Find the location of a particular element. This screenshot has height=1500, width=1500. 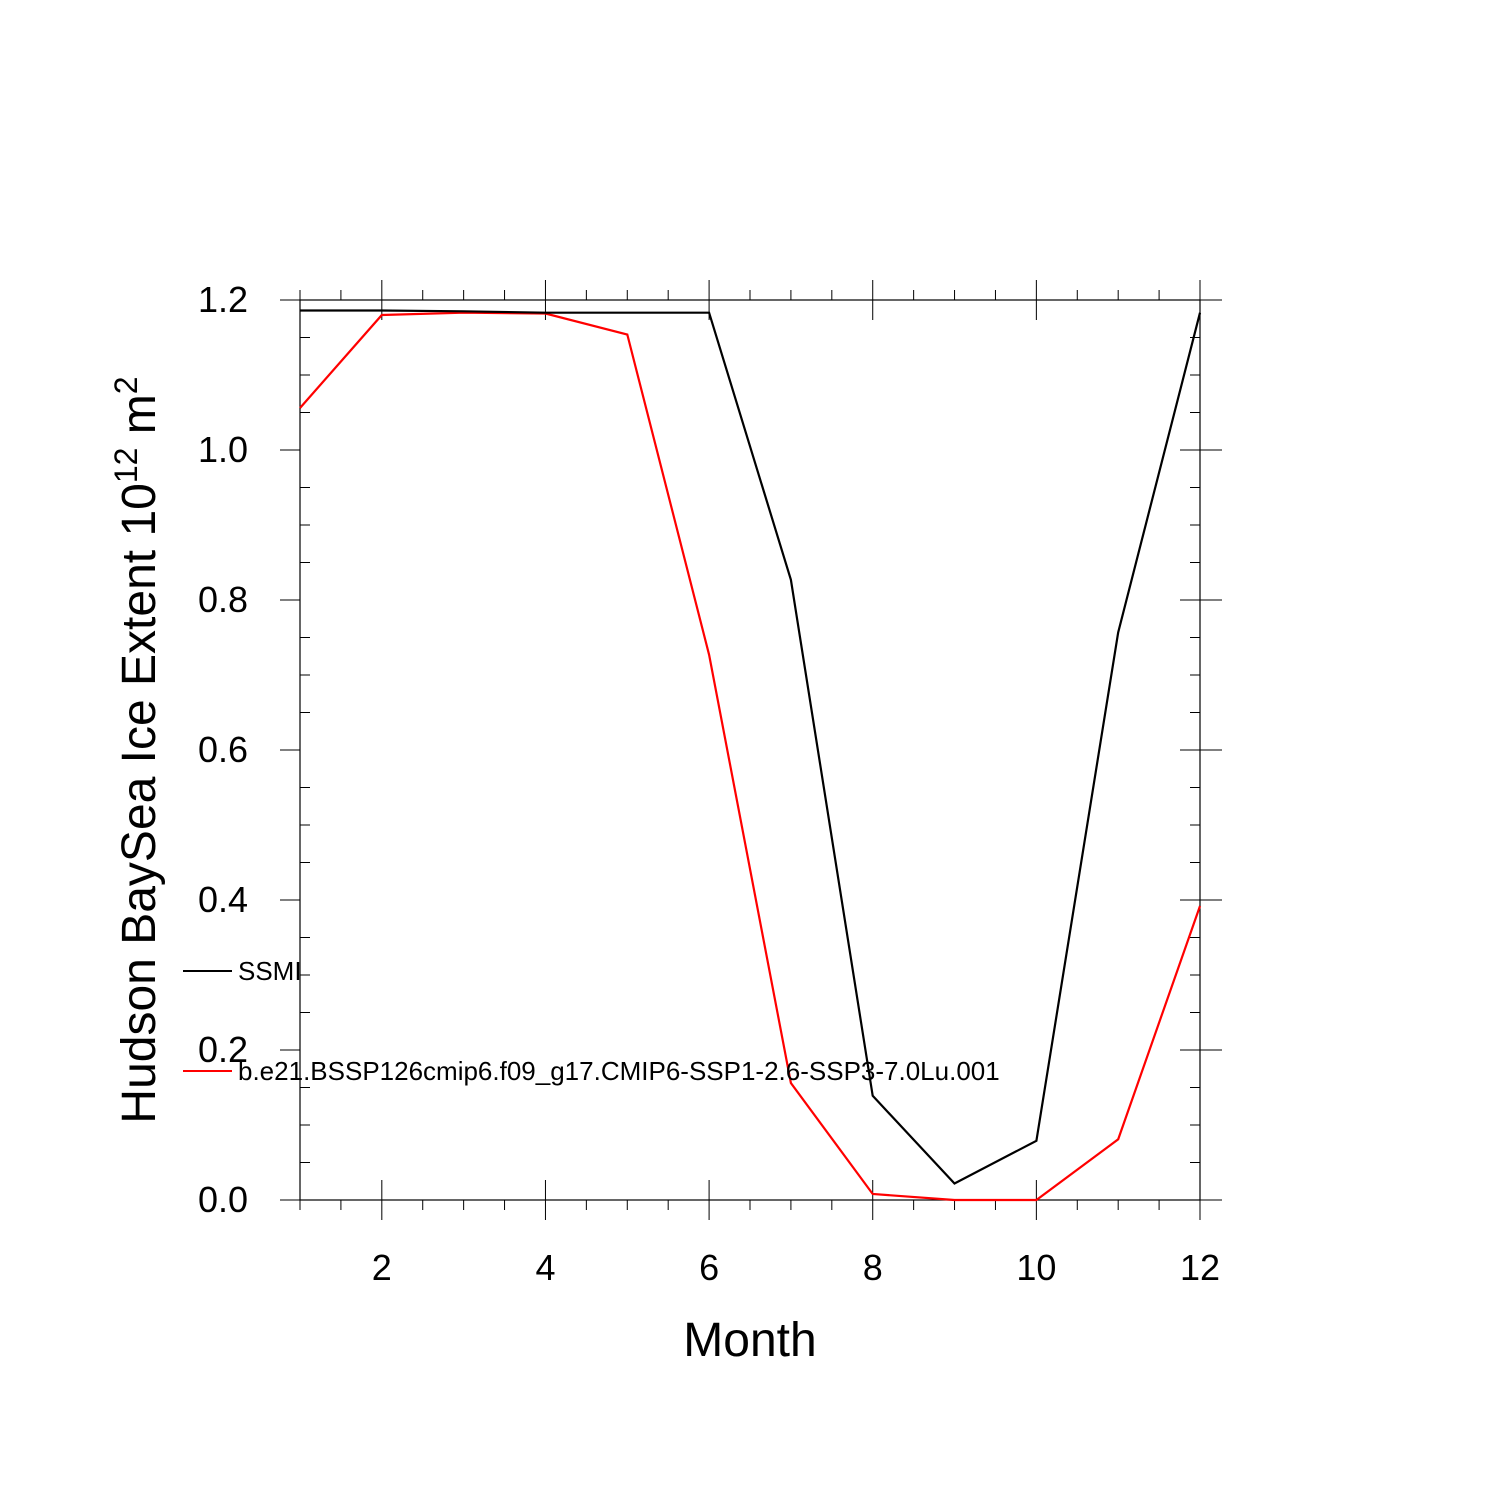

y-tick-label: 0.4 is located at coordinates (223, 899).